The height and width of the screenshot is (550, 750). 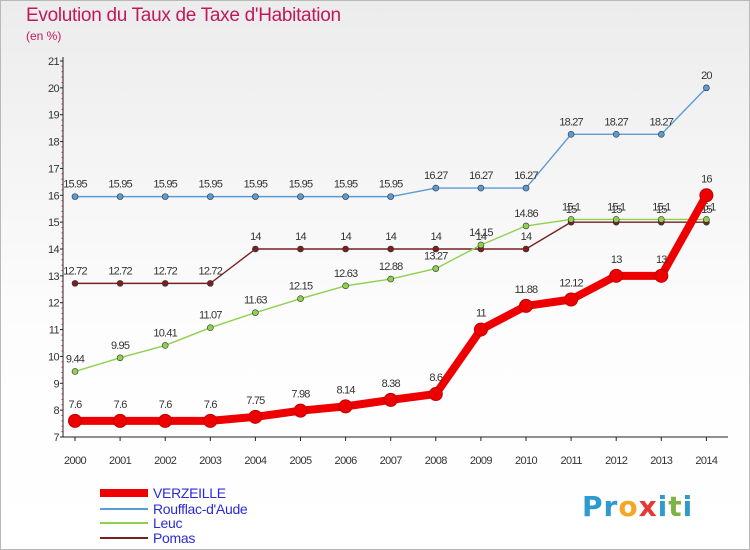 I want to click on data-label: 12.15, so click(x=301, y=287).